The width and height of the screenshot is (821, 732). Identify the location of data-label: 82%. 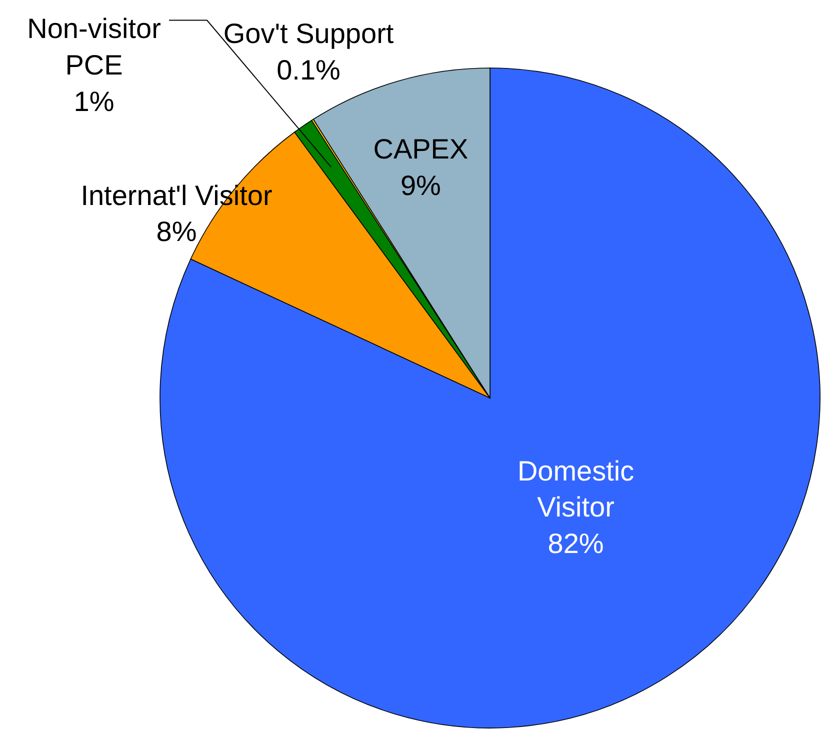
(576, 544).